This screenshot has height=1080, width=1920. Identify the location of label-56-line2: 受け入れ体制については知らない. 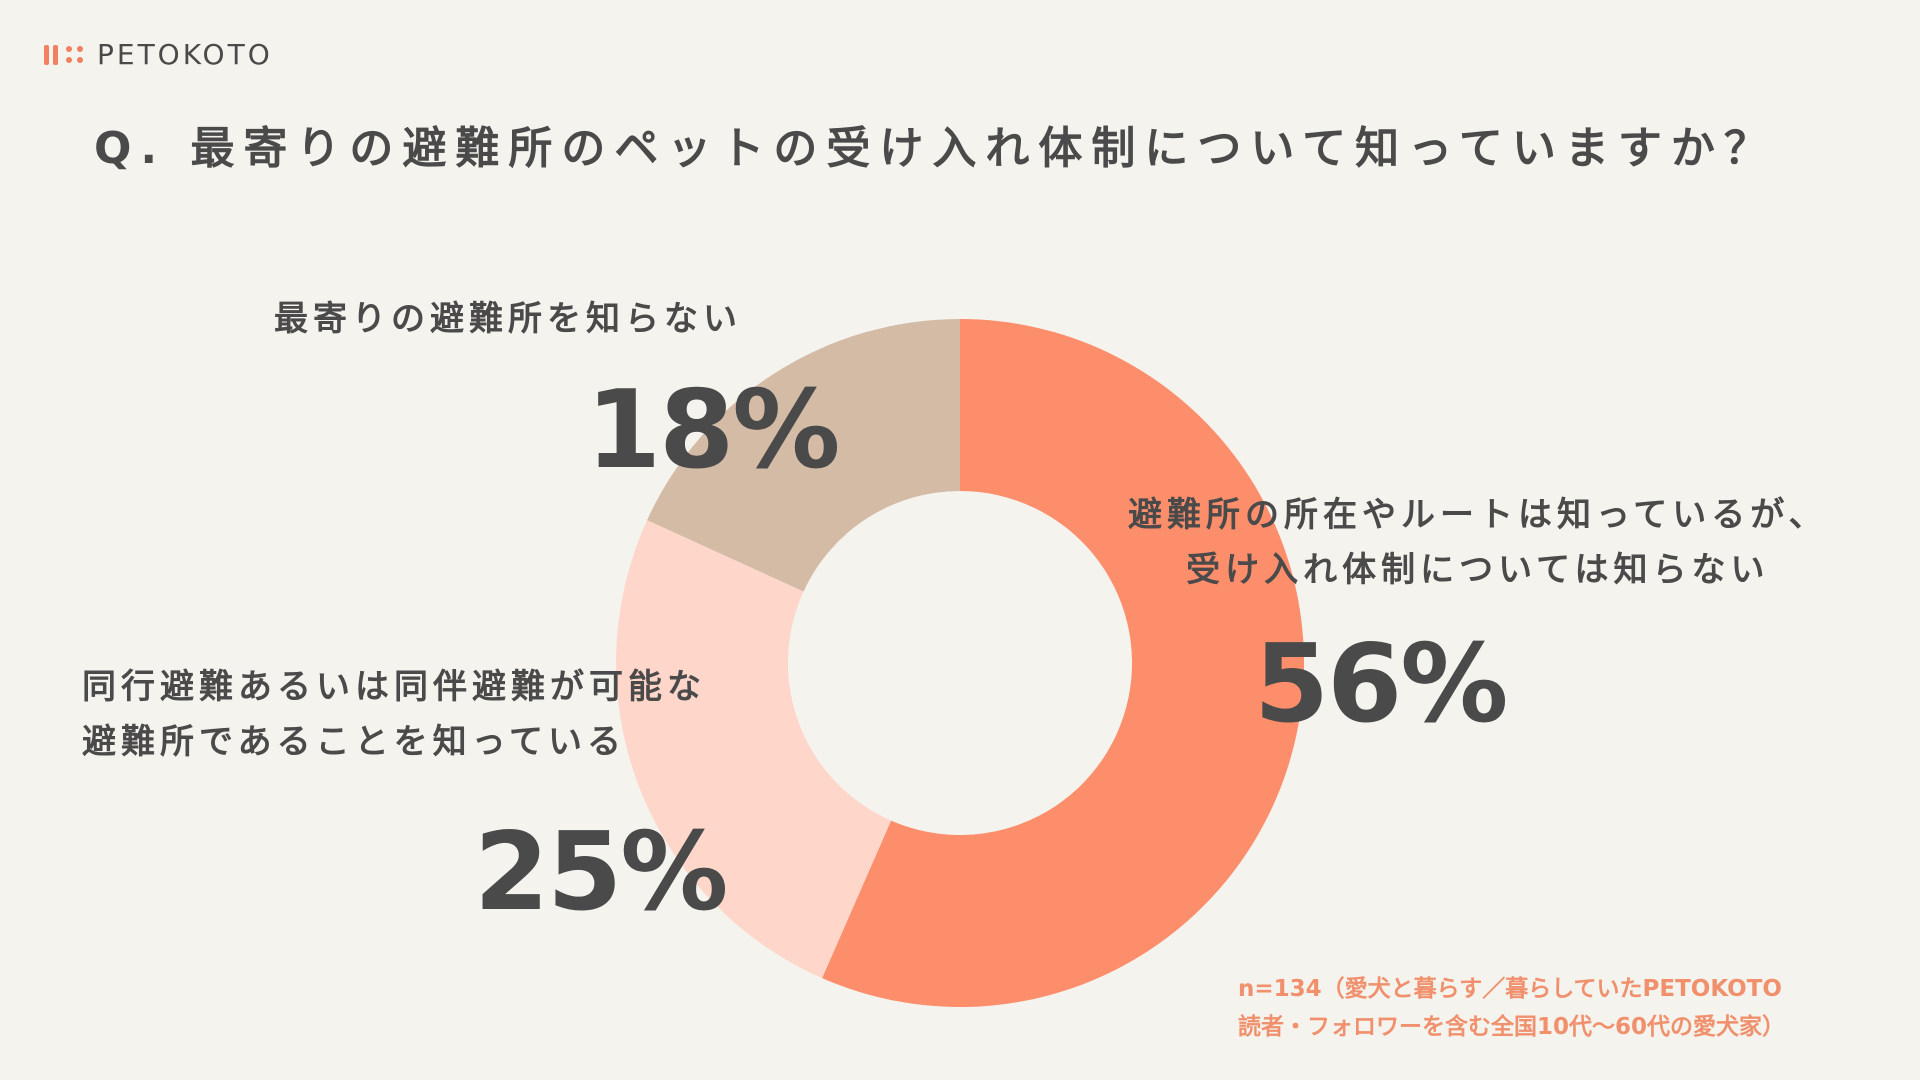
(1478, 570).